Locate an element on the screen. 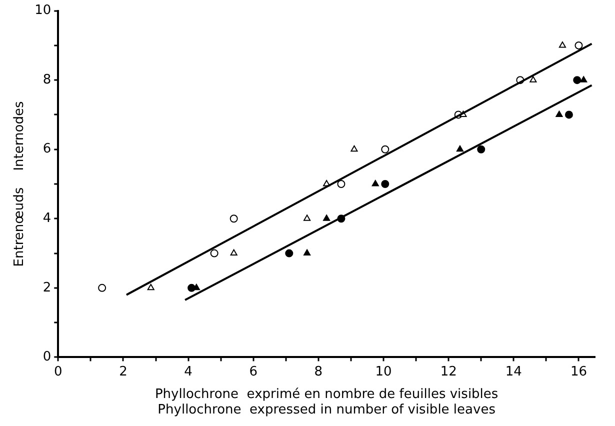  y-tick-label: 2 is located at coordinates (47, 288).